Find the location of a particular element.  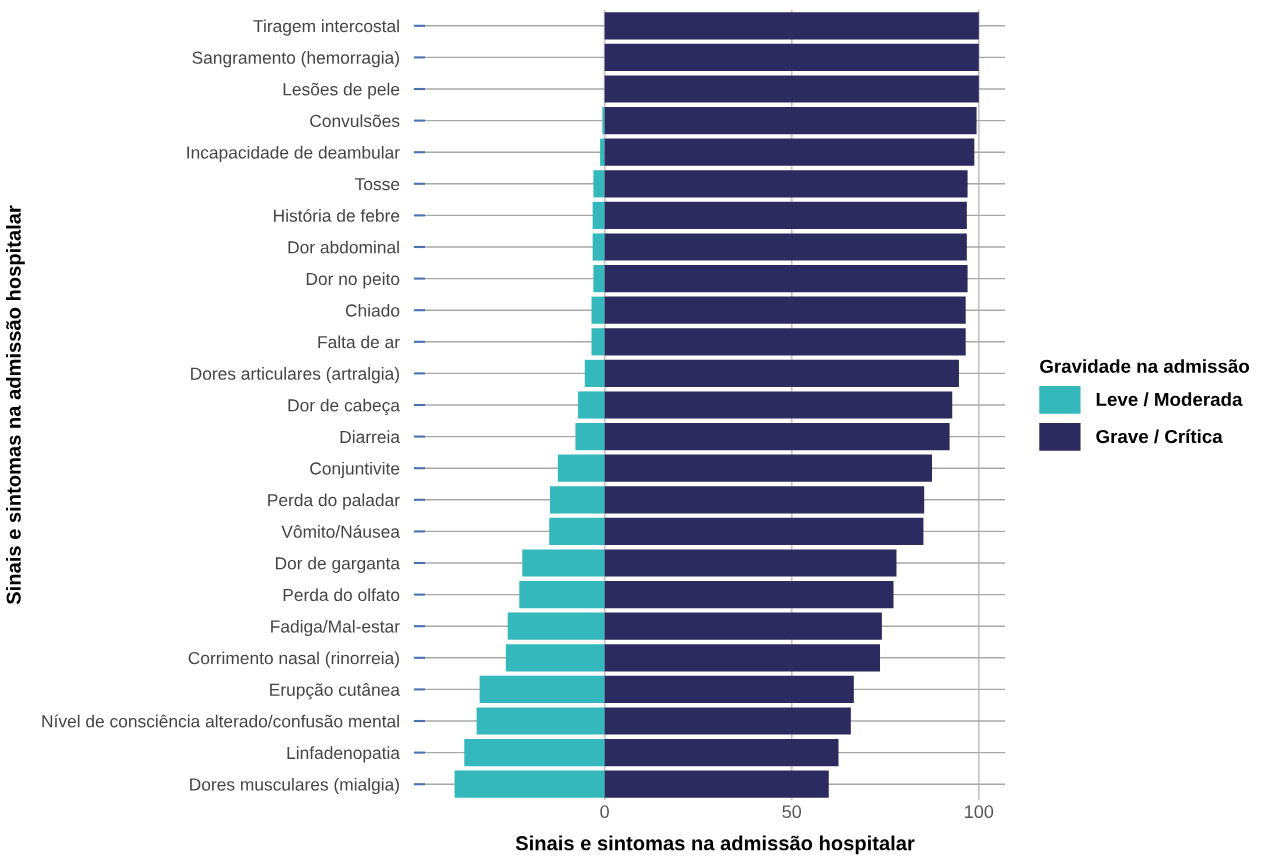

y-tick-label: Dor de garganta is located at coordinates (338, 564).